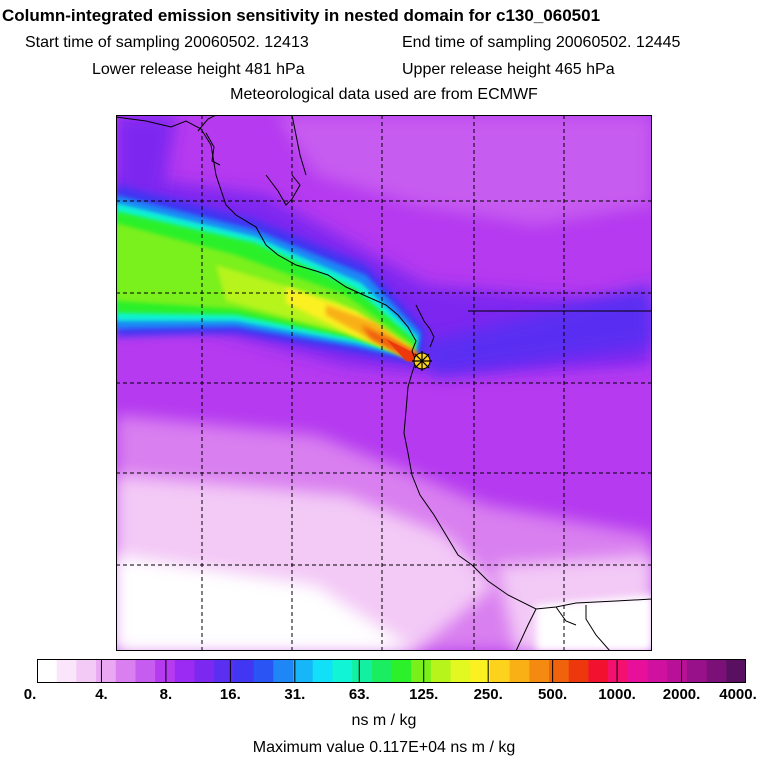  Describe the element at coordinates (30, 694) in the screenshot. I see `scale-tick-label: 0.` at that location.